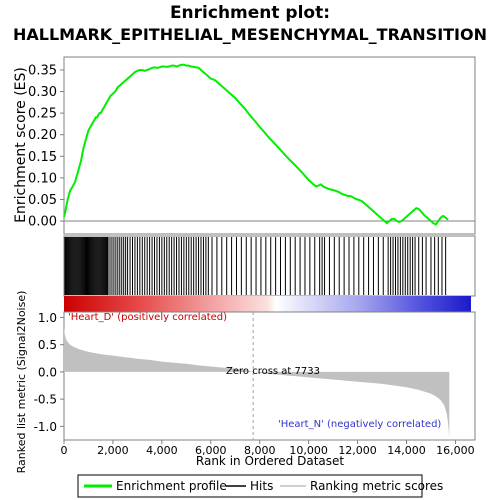  I want to click on ranked-list-color-band, so click(267, 304).